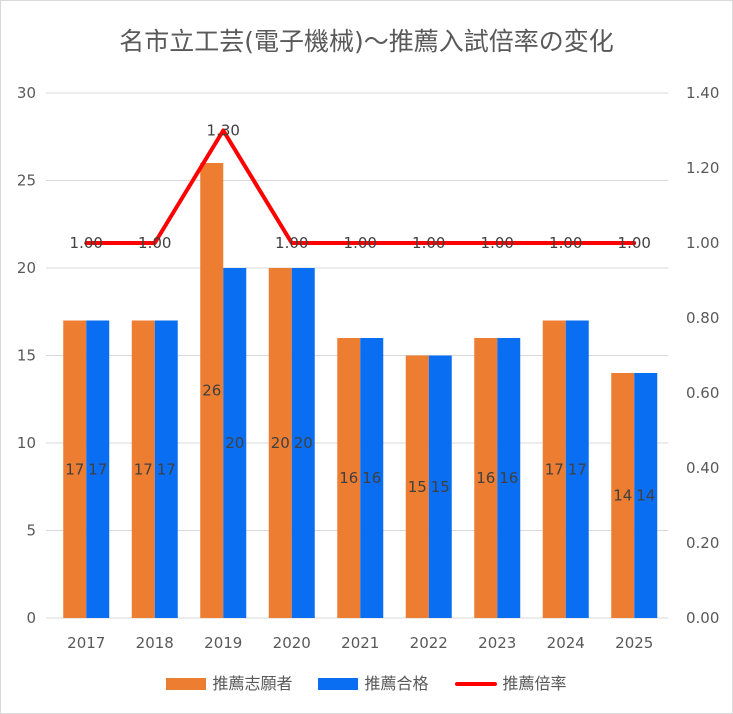 Image resolution: width=733 pixels, height=714 pixels. What do you see at coordinates (565, 243) in the screenshot?
I see `data-label-ratio-2024: 1.00` at bounding box center [565, 243].